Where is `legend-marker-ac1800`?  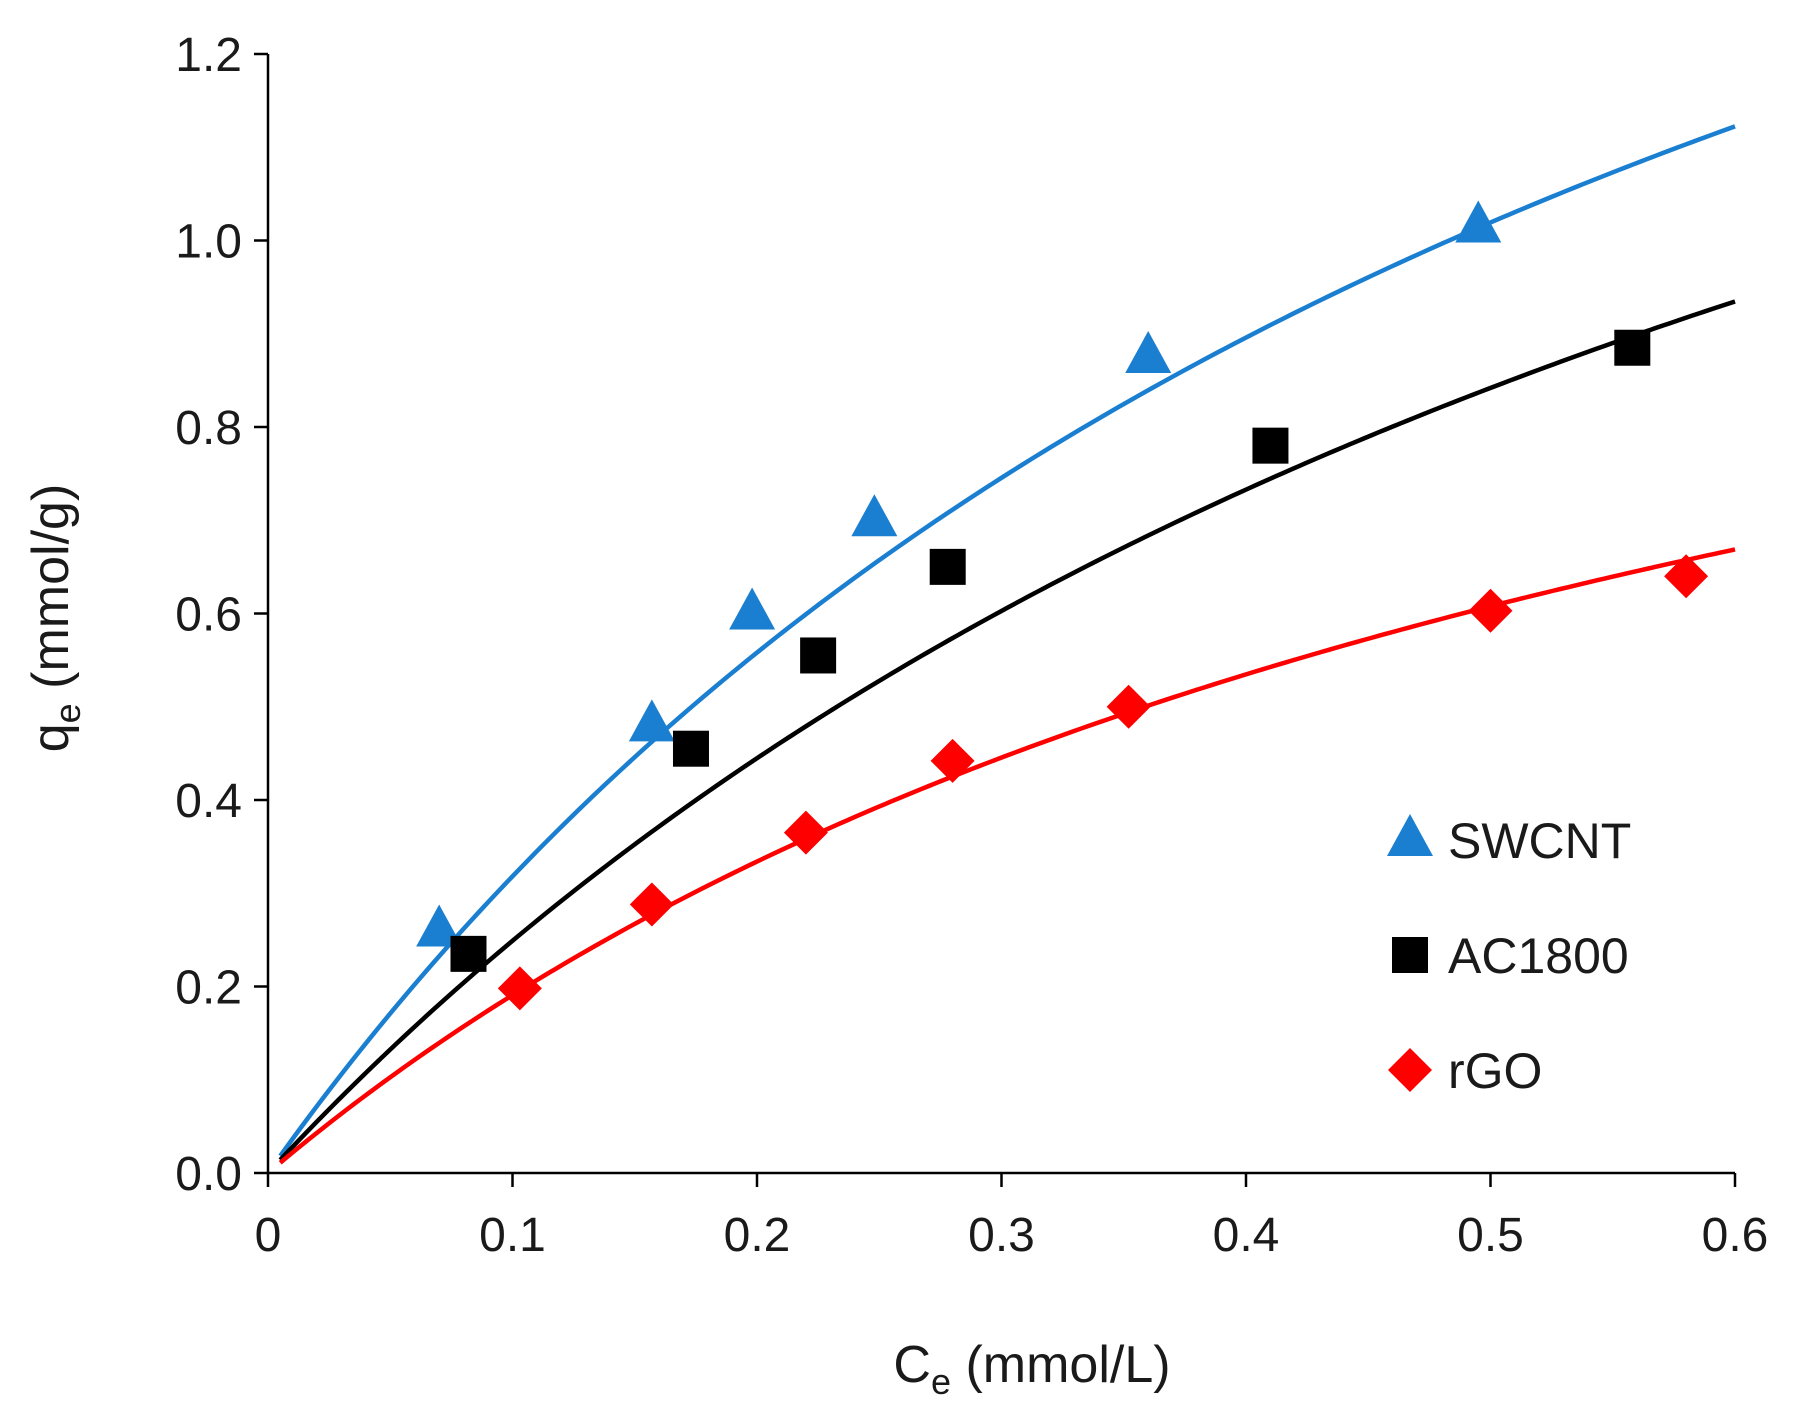 legend-marker-ac1800 is located at coordinates (1410, 955).